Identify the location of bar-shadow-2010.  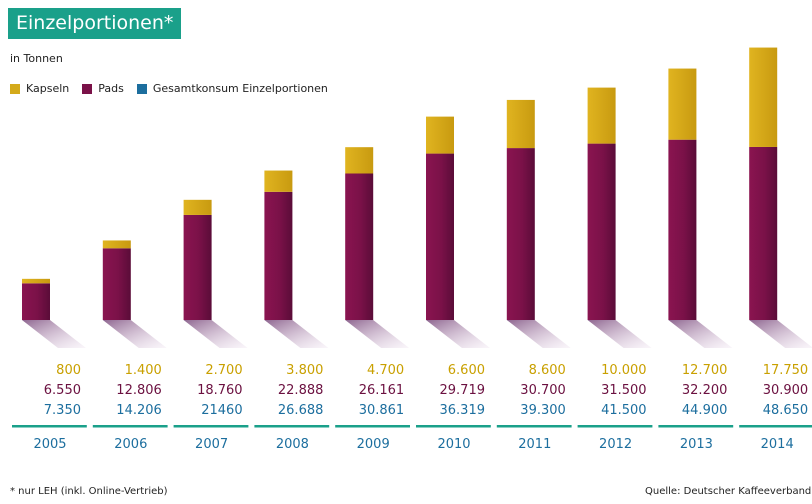
(458, 334).